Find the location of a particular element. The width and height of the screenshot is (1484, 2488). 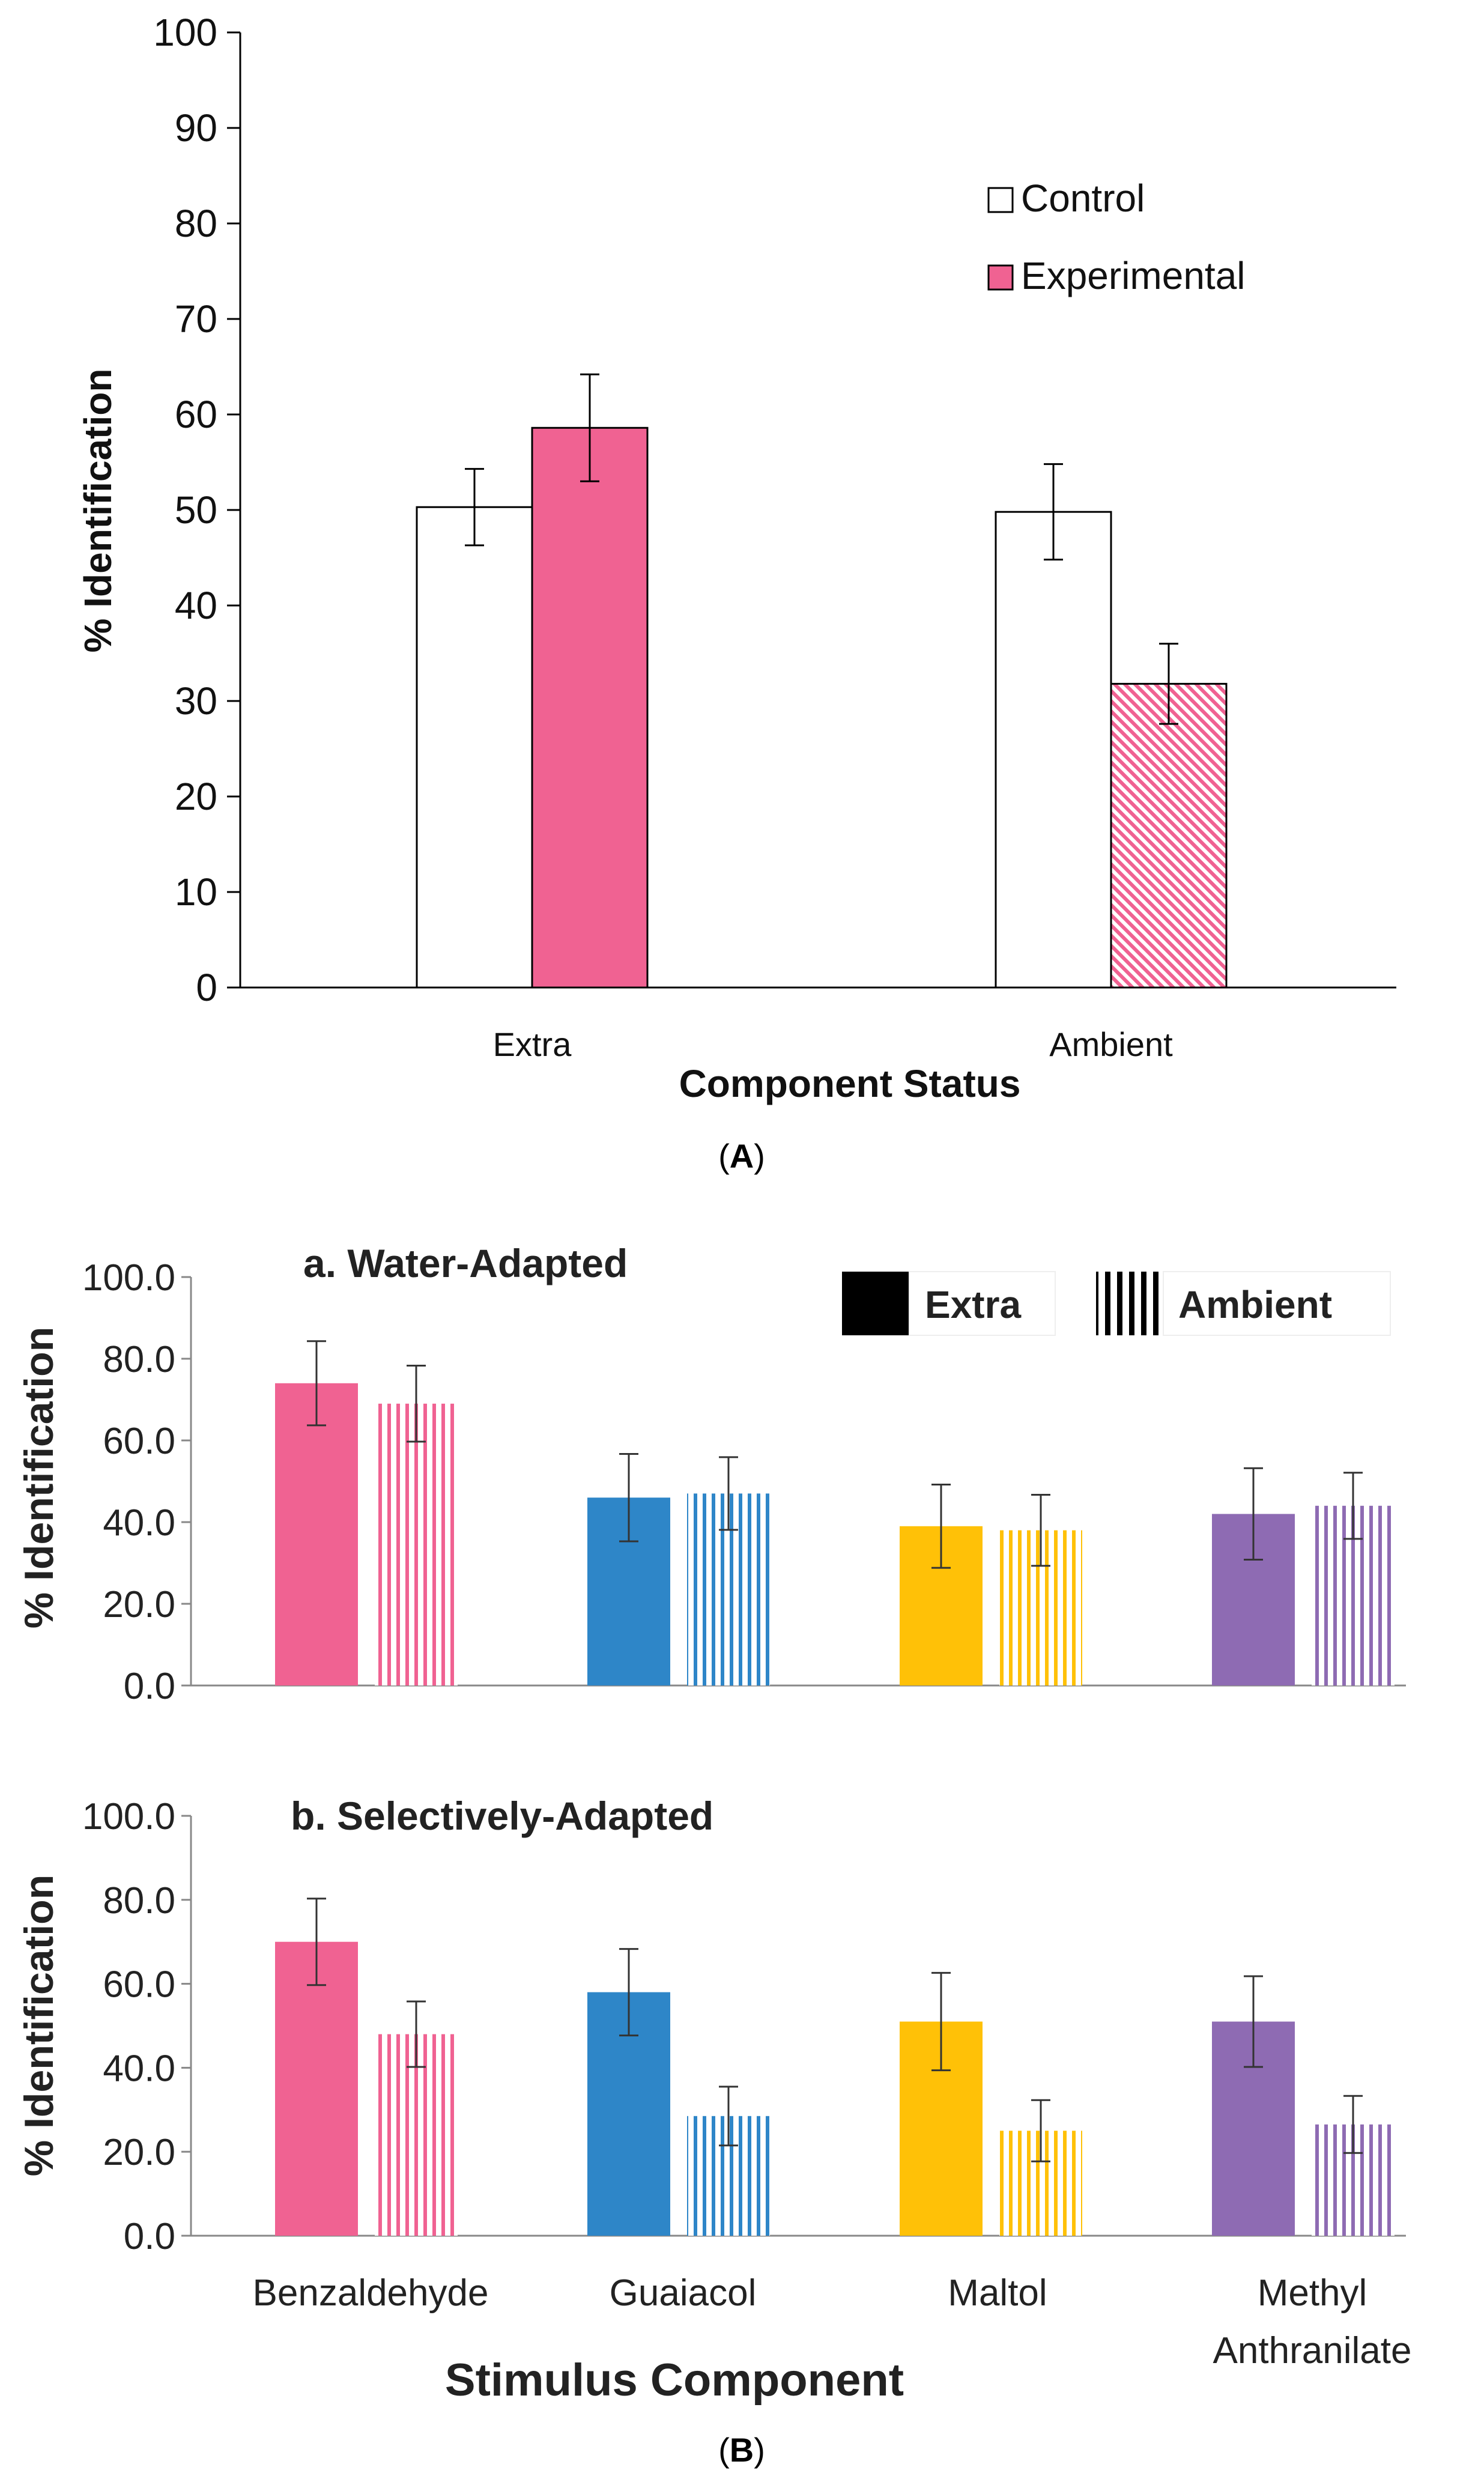

chart-title: b. Selectively-Adapted is located at coordinates (502, 1816).